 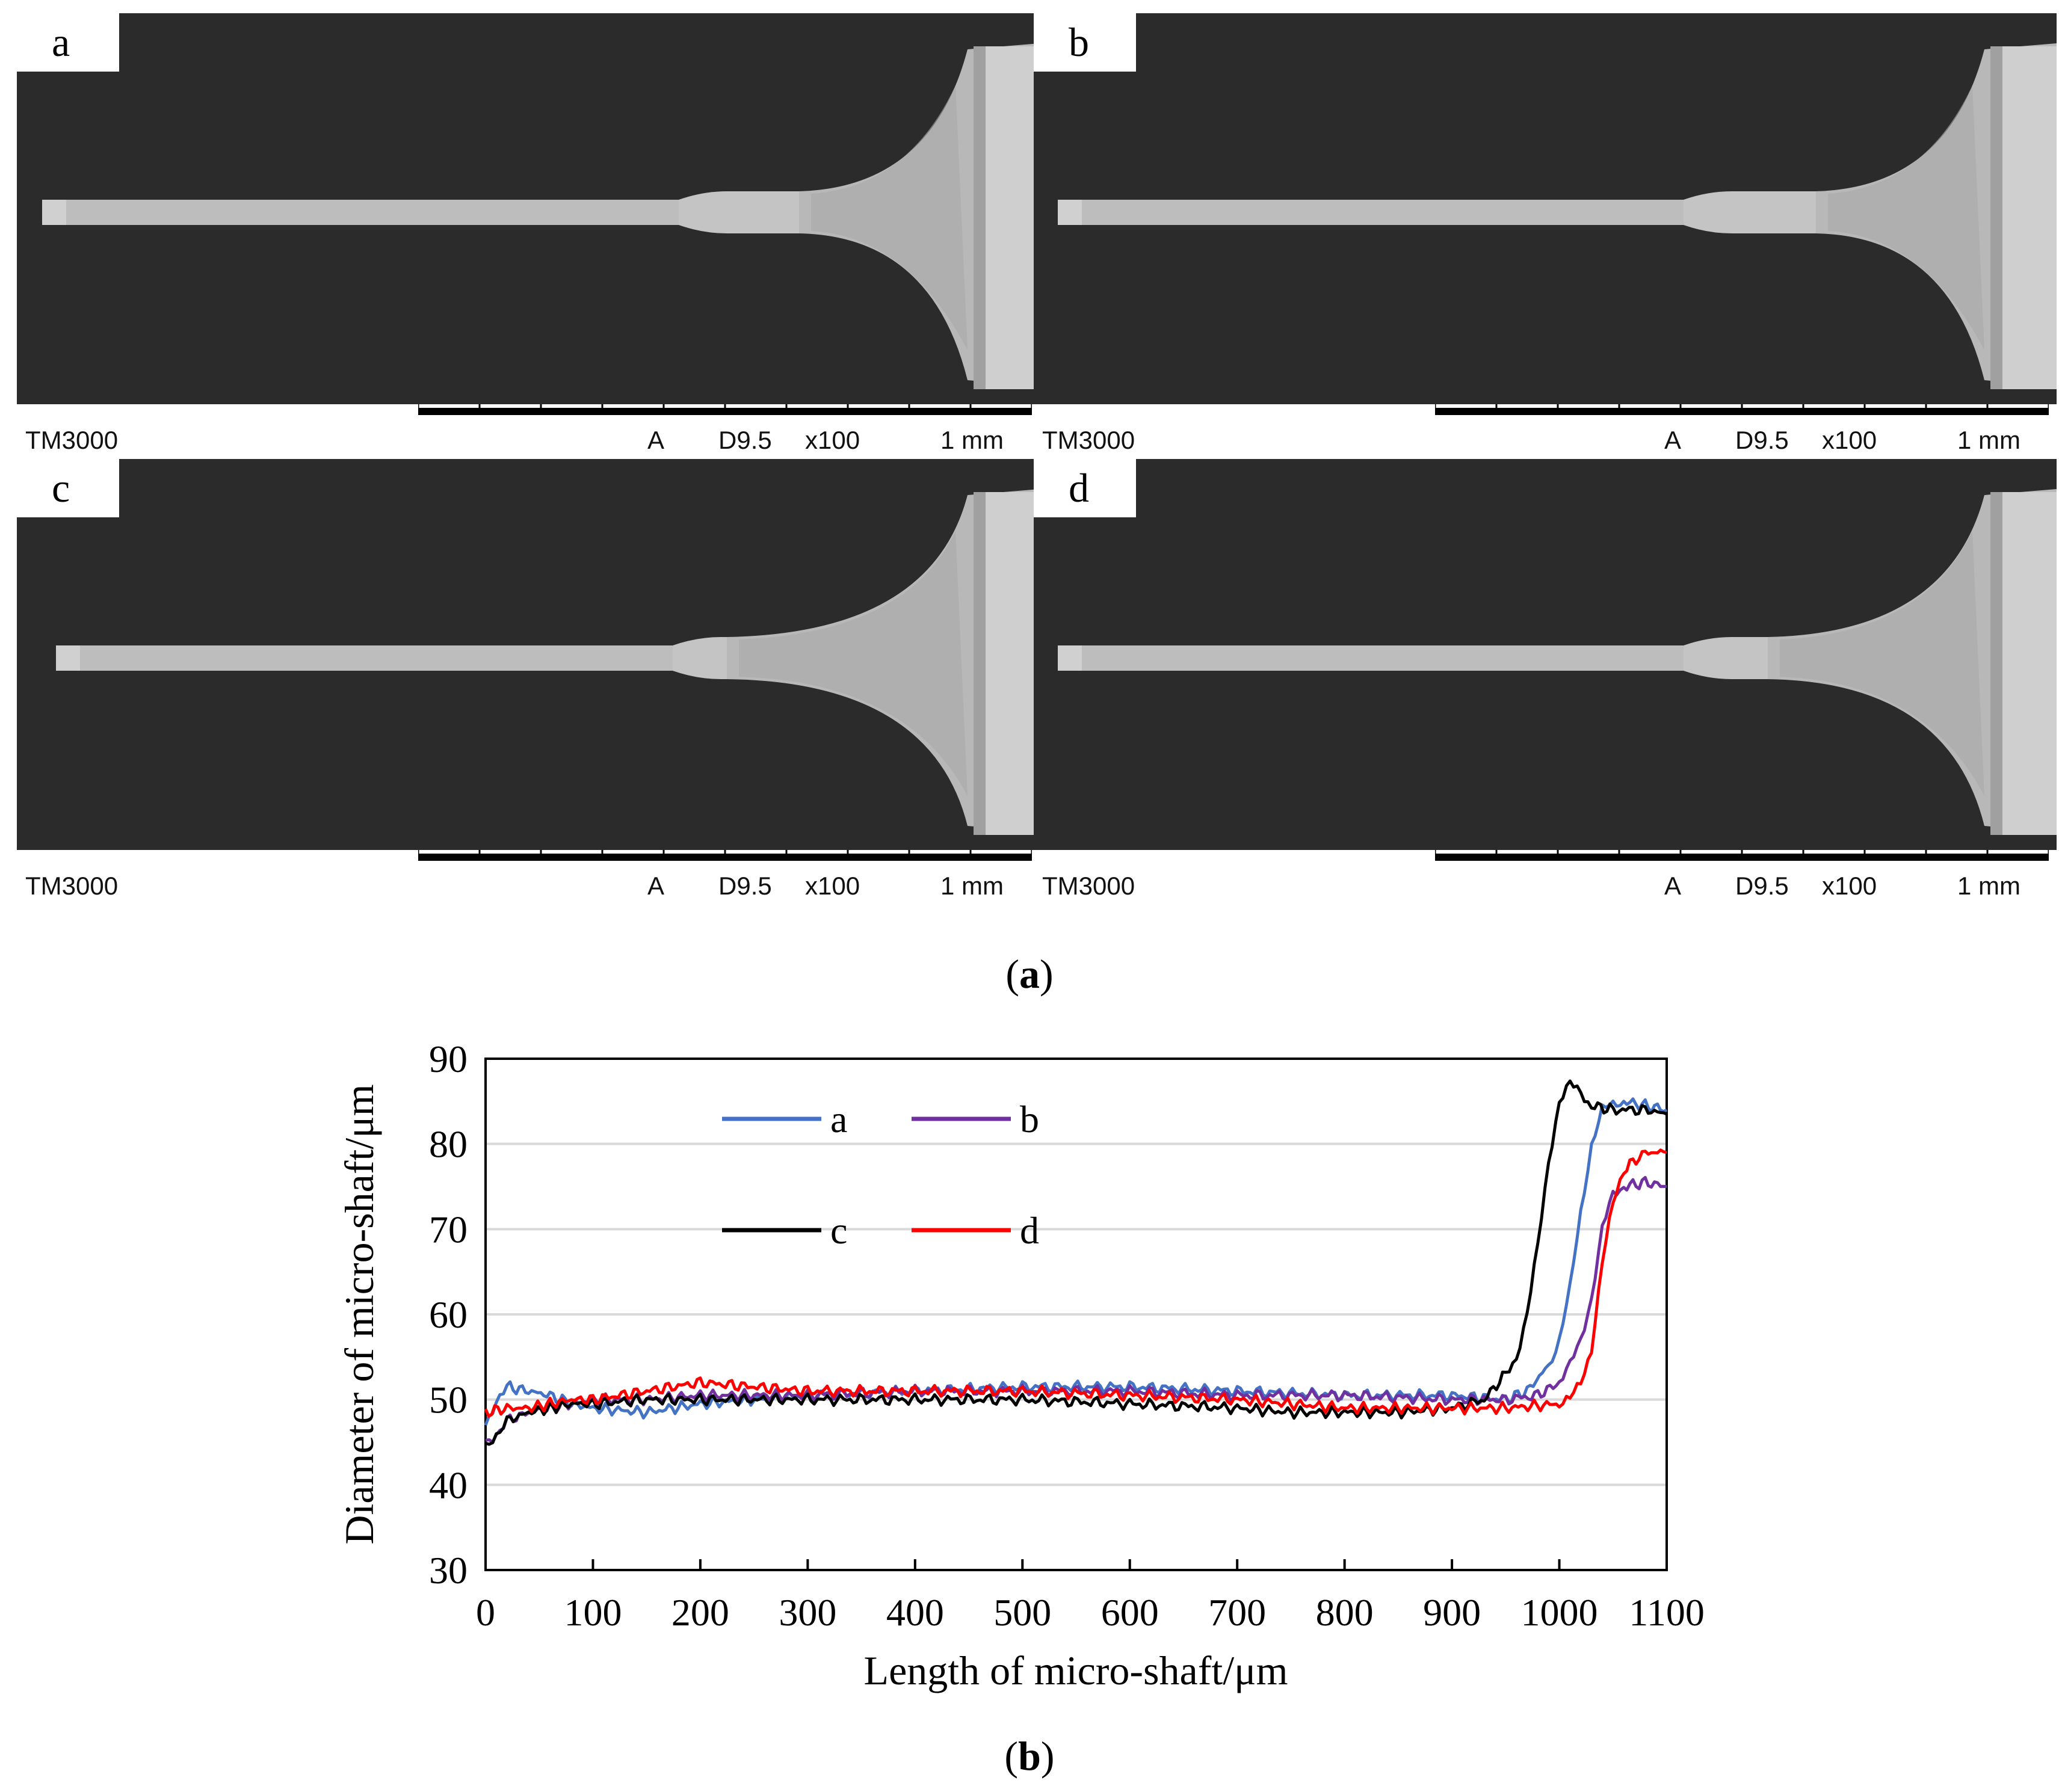 What do you see at coordinates (1237, 1612) in the screenshot?
I see `x-tick-label: 700` at bounding box center [1237, 1612].